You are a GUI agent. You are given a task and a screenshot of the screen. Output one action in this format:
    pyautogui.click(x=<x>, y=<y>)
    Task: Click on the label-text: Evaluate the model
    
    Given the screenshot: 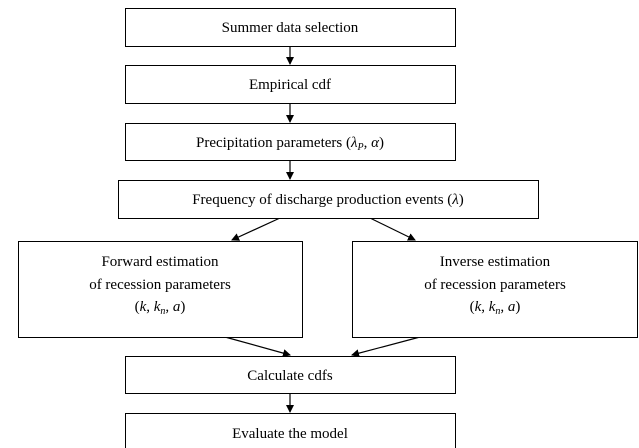 What is the action you would take?
    pyautogui.click(x=290, y=434)
    